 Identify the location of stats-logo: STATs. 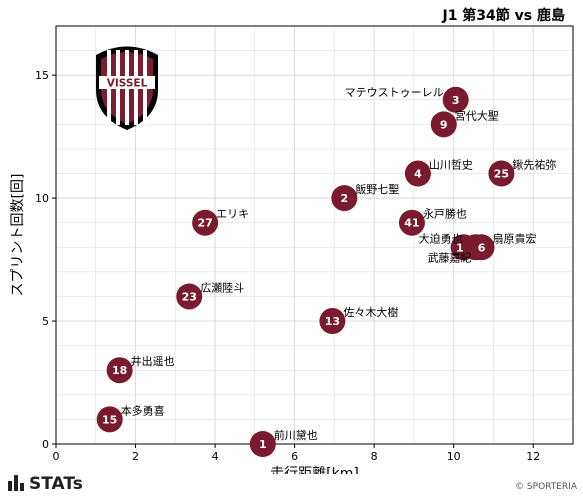
(45, 484).